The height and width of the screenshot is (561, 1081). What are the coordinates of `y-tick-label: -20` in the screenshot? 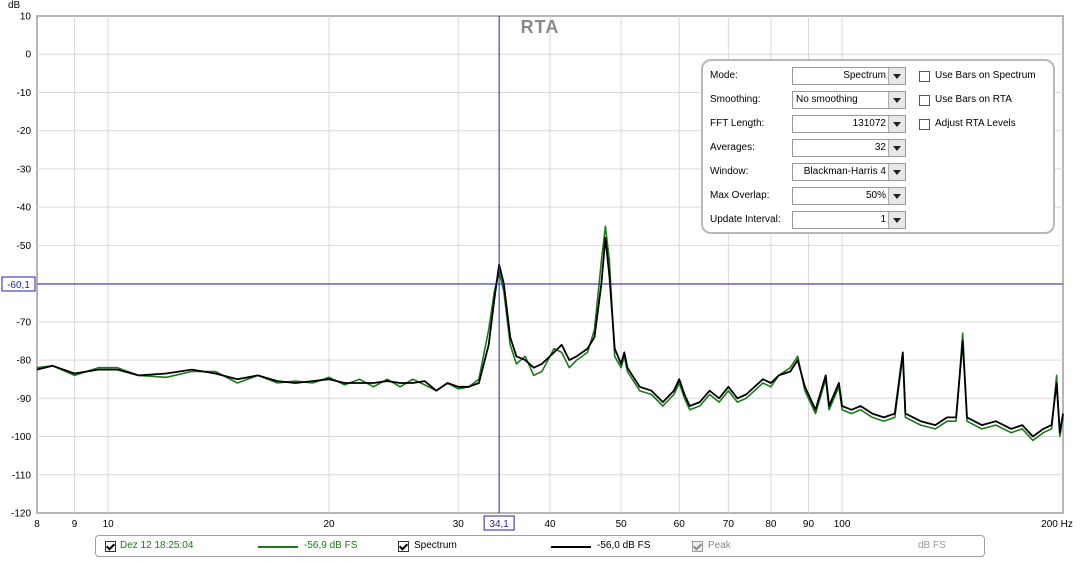 It's located at (24, 131).